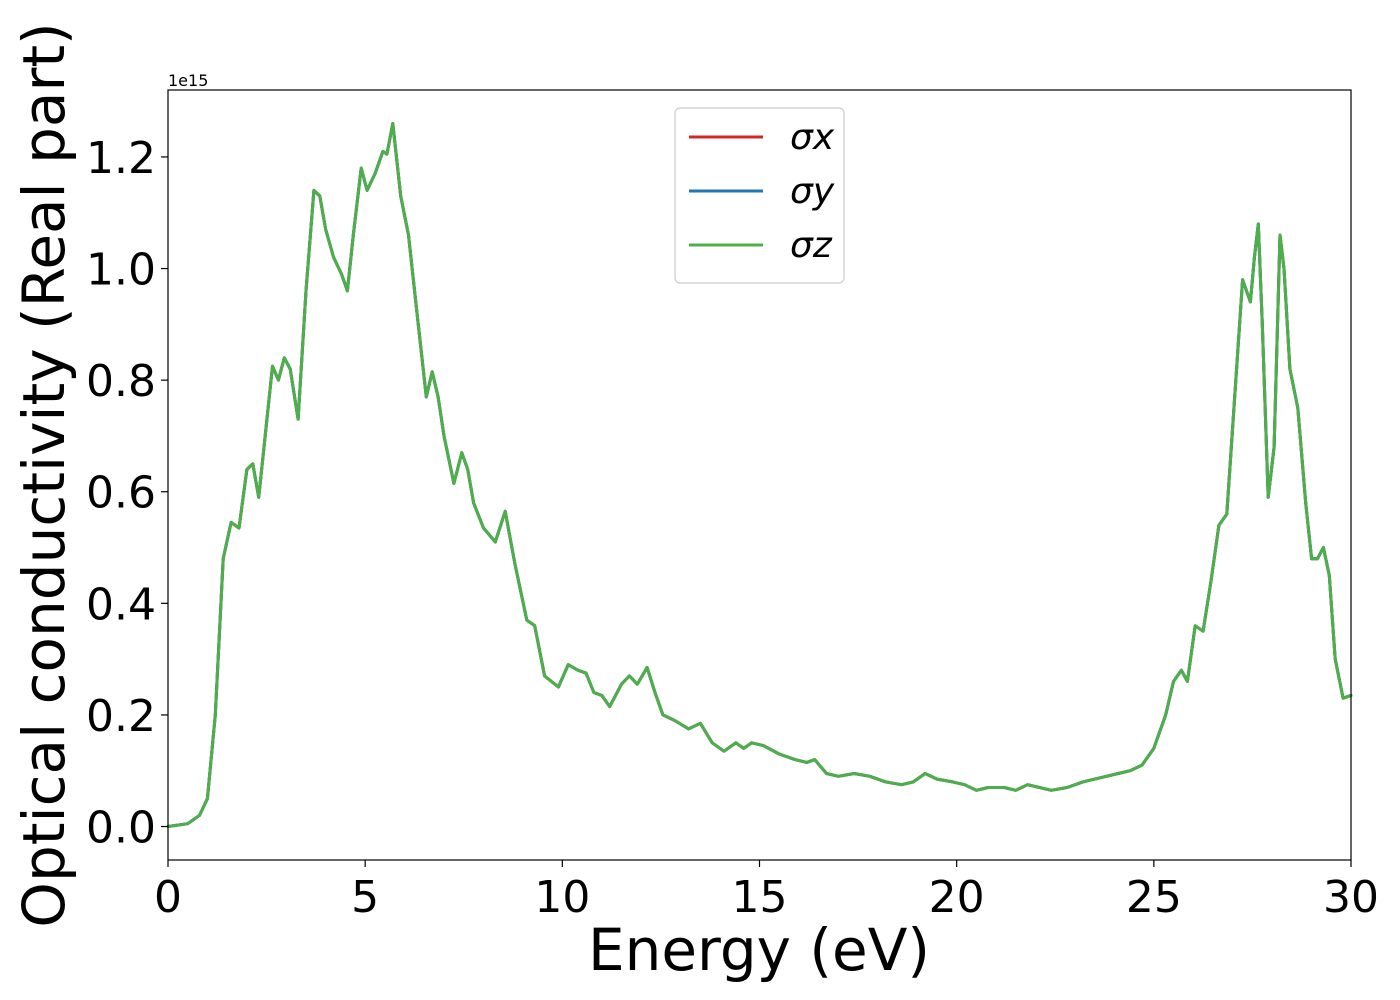 This screenshot has height=1000, width=1400. Describe the element at coordinates (121, 270) in the screenshot. I see `y-tick-label: 1.0` at that location.